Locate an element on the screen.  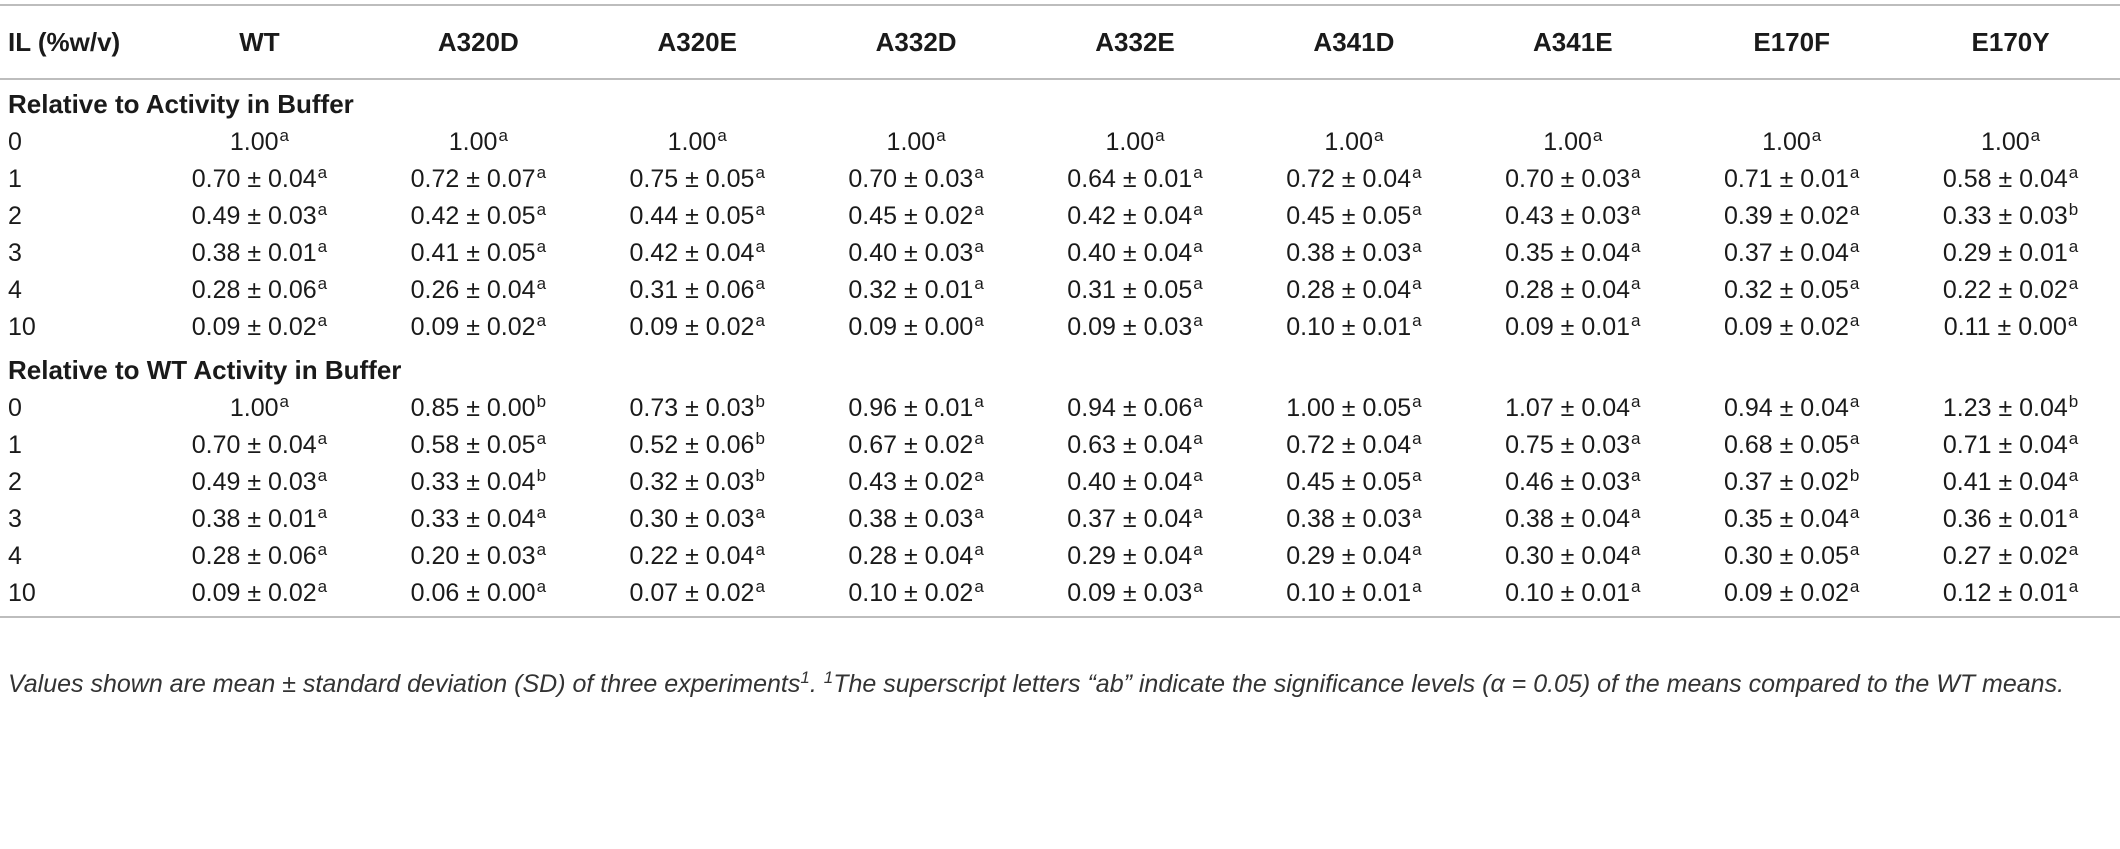
value-text: 0.43 ± 0.02 is located at coordinates (911, 482).